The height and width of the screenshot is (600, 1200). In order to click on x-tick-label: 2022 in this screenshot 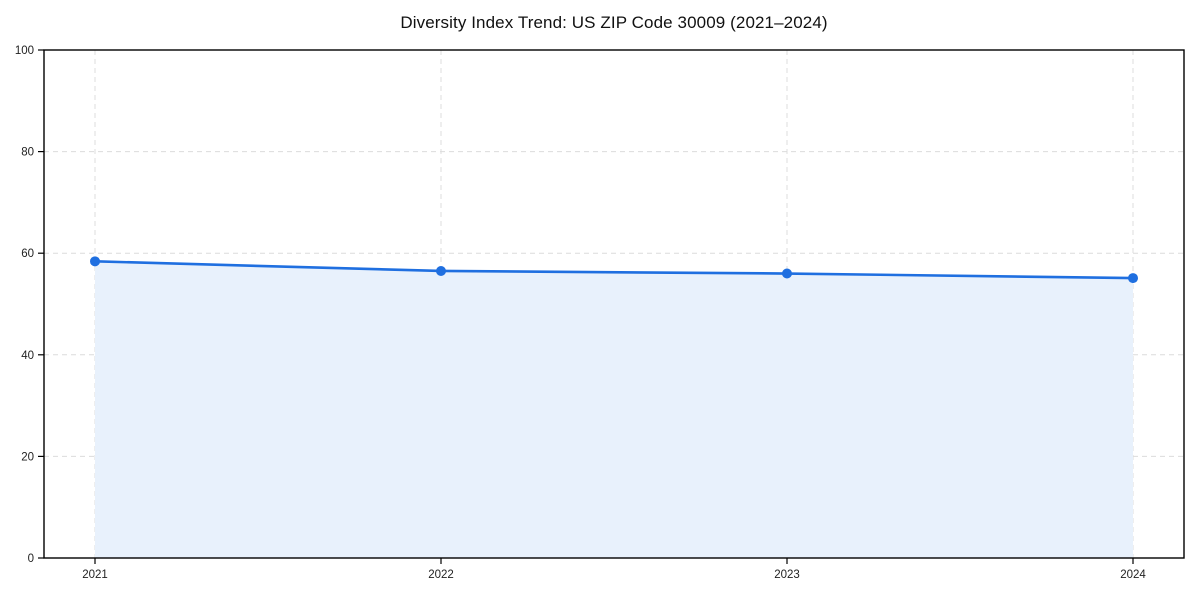, I will do `click(441, 575)`.